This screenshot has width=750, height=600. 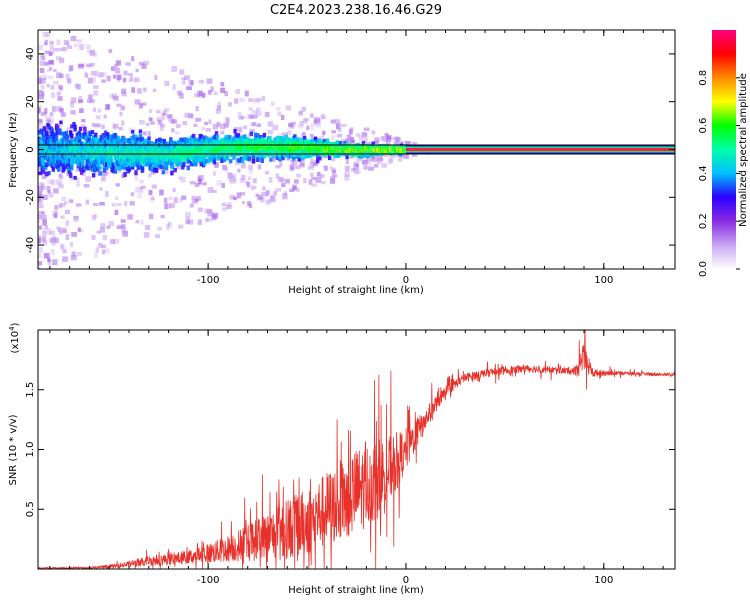 I want to click on spectrogram-ytick-label-4: 40, so click(x=30, y=54).